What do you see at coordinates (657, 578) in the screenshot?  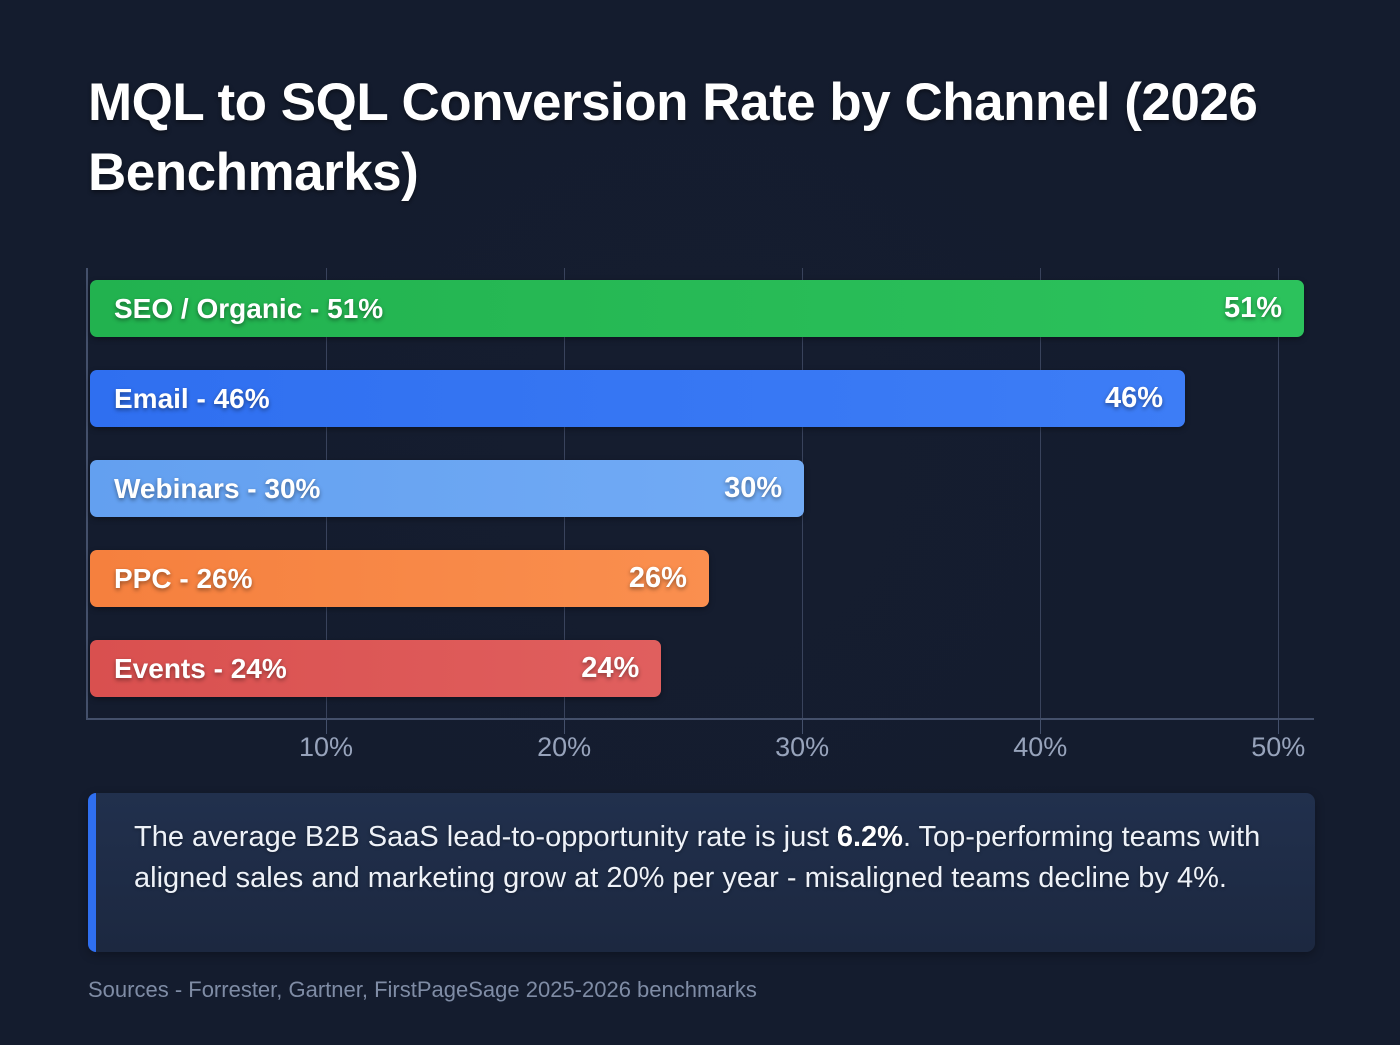 I see `bar-value-label: 26%` at bounding box center [657, 578].